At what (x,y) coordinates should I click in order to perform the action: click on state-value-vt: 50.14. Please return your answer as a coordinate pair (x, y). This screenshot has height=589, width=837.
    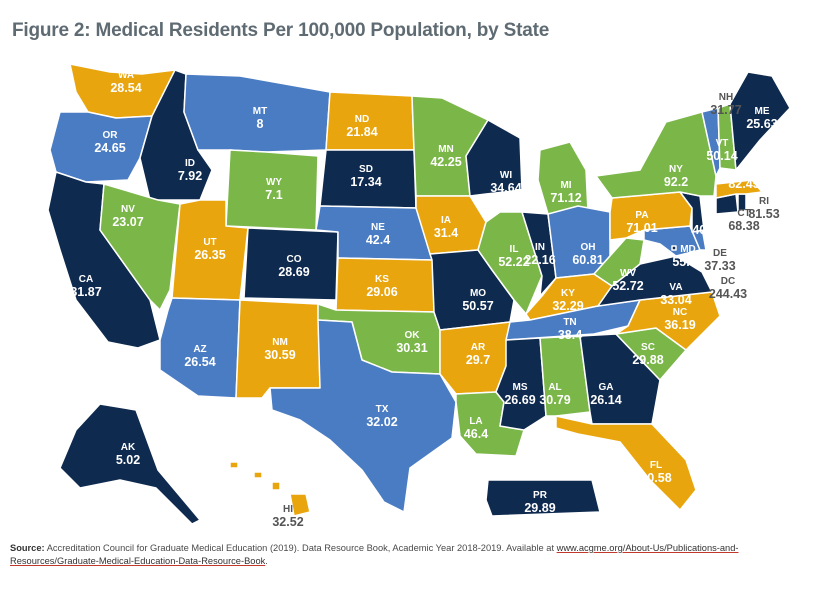
    Looking at the image, I should click on (721, 156).